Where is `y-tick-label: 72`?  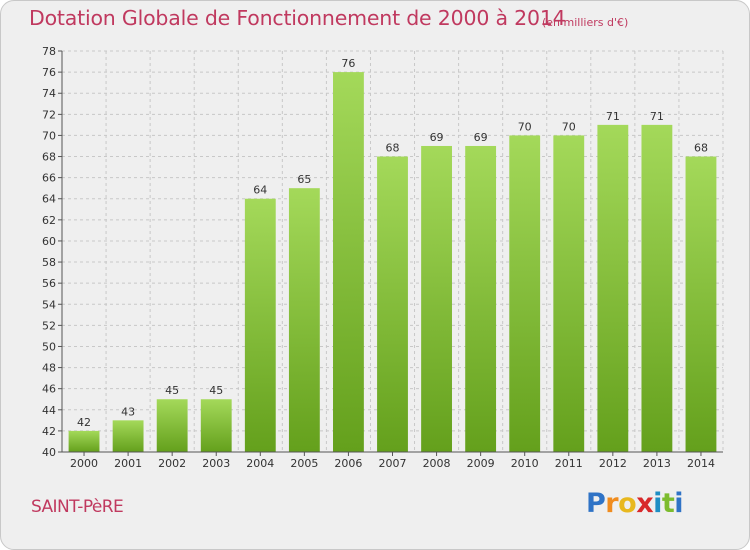 y-tick-label: 72 is located at coordinates (49, 114).